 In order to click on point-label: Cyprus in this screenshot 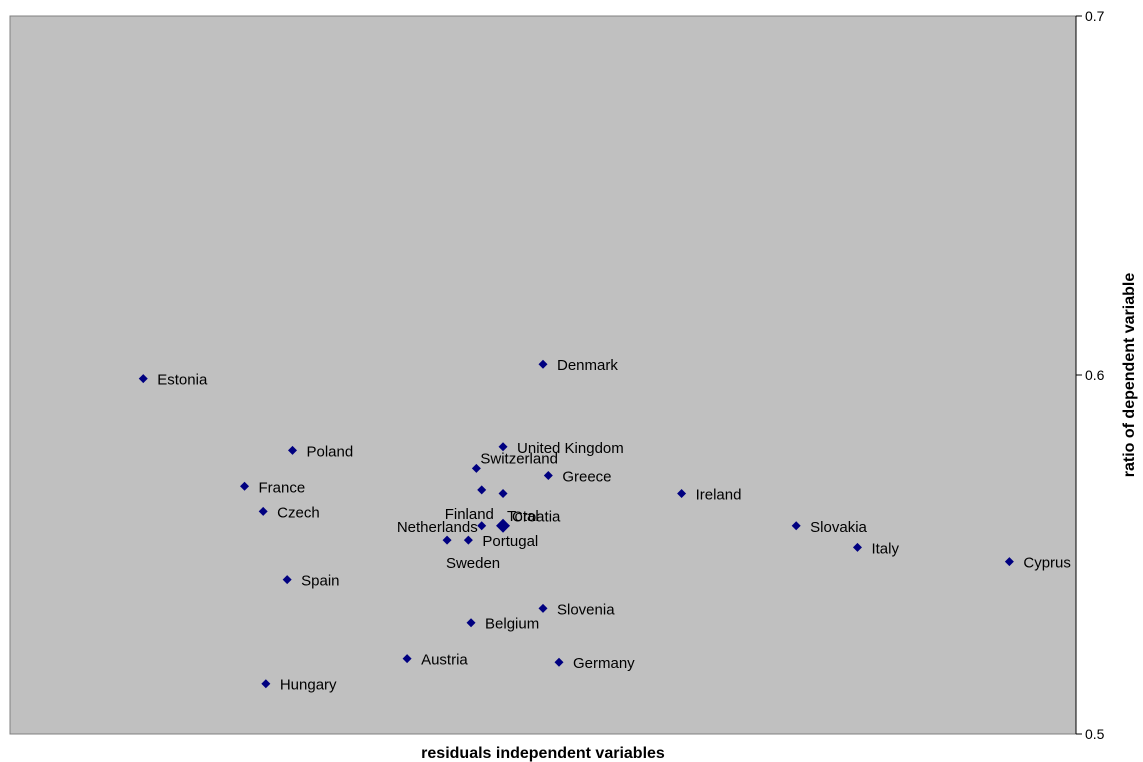, I will do `click(1047, 563)`.